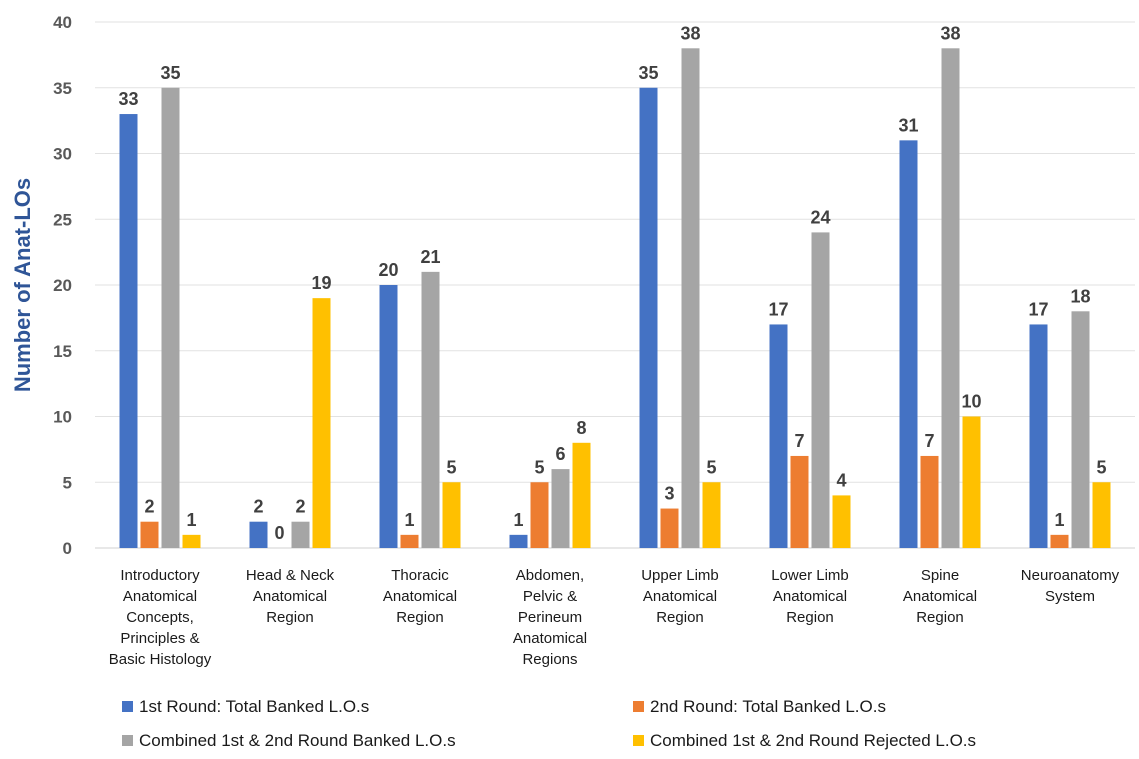 The width and height of the screenshot is (1139, 759). What do you see at coordinates (940, 596) in the screenshot?
I see `category-label: Spine Anatomical Region` at bounding box center [940, 596].